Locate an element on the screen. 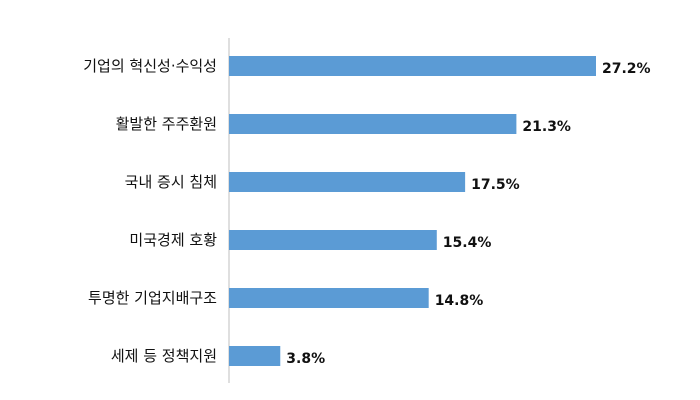 This screenshot has height=400, width=700. value-label-5: 3.8% is located at coordinates (305, 359).